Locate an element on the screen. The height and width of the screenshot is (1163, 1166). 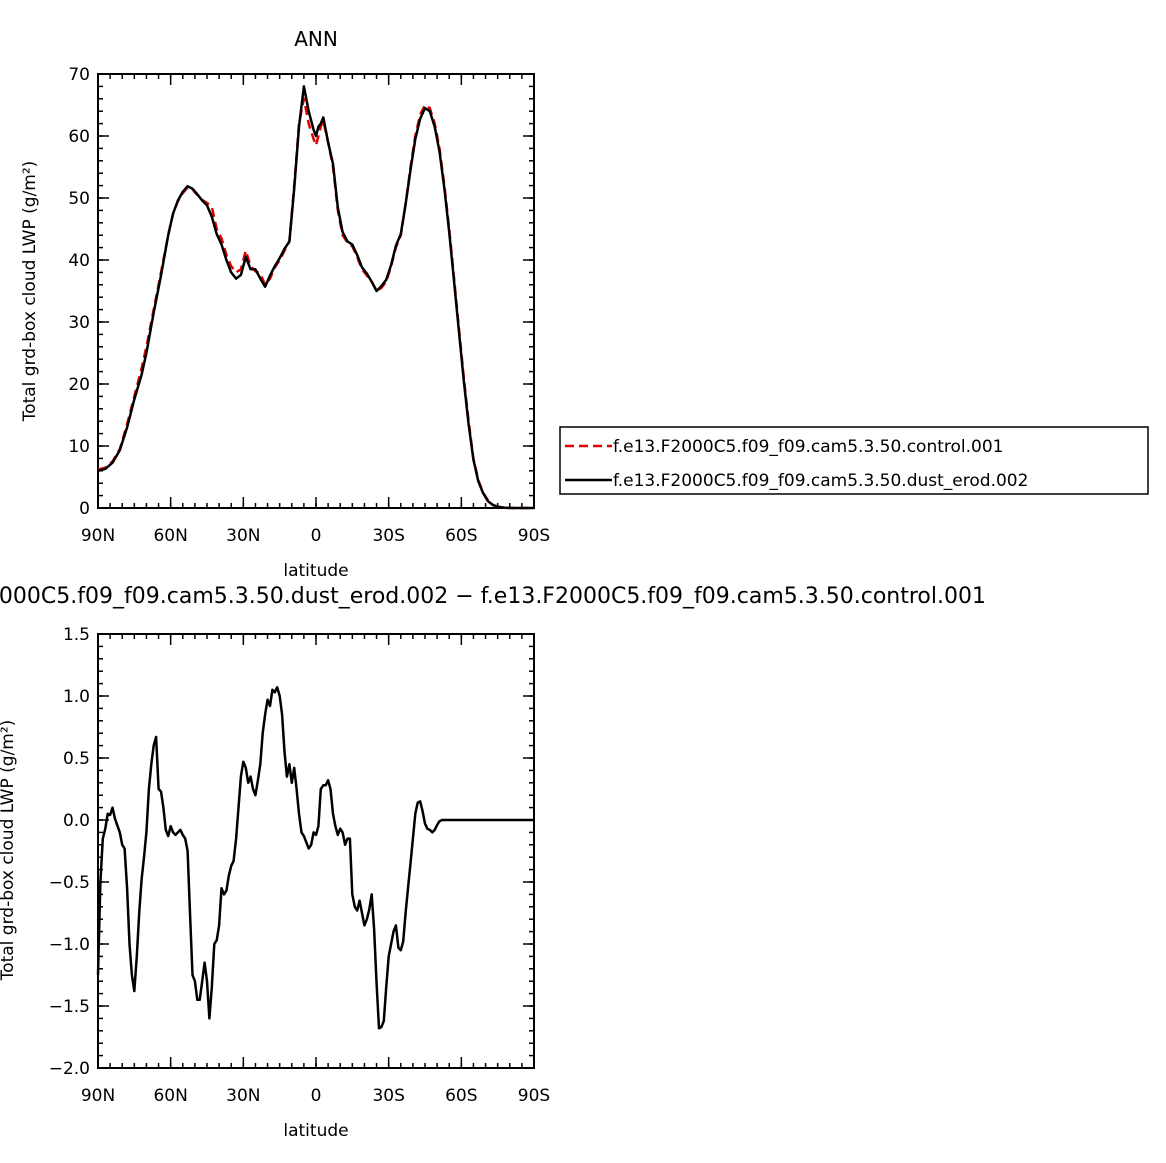
top-y-axis-label: Total grd-box cloud LWP (g/m²) is located at coordinates (30, 292).